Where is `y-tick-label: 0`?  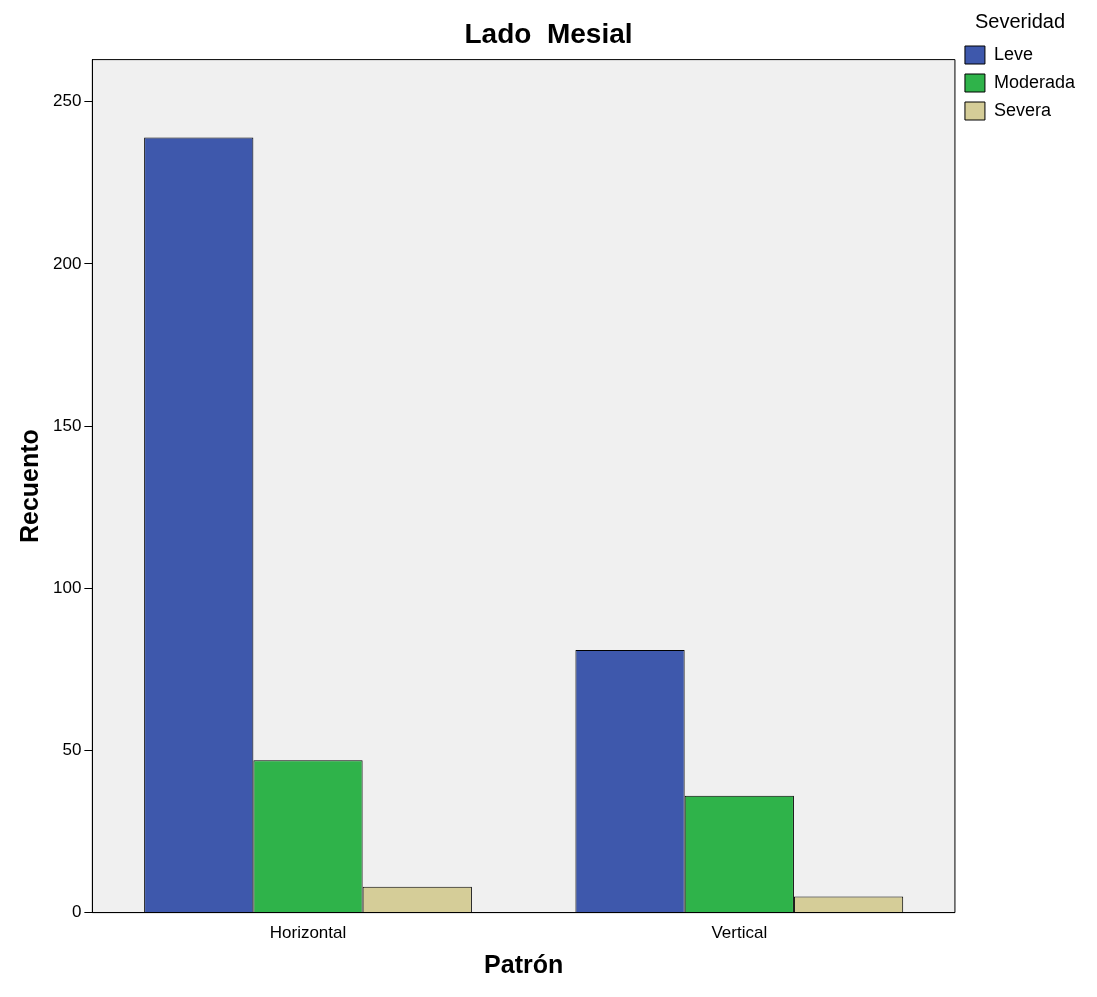
y-tick-label: 0 is located at coordinates (76, 912).